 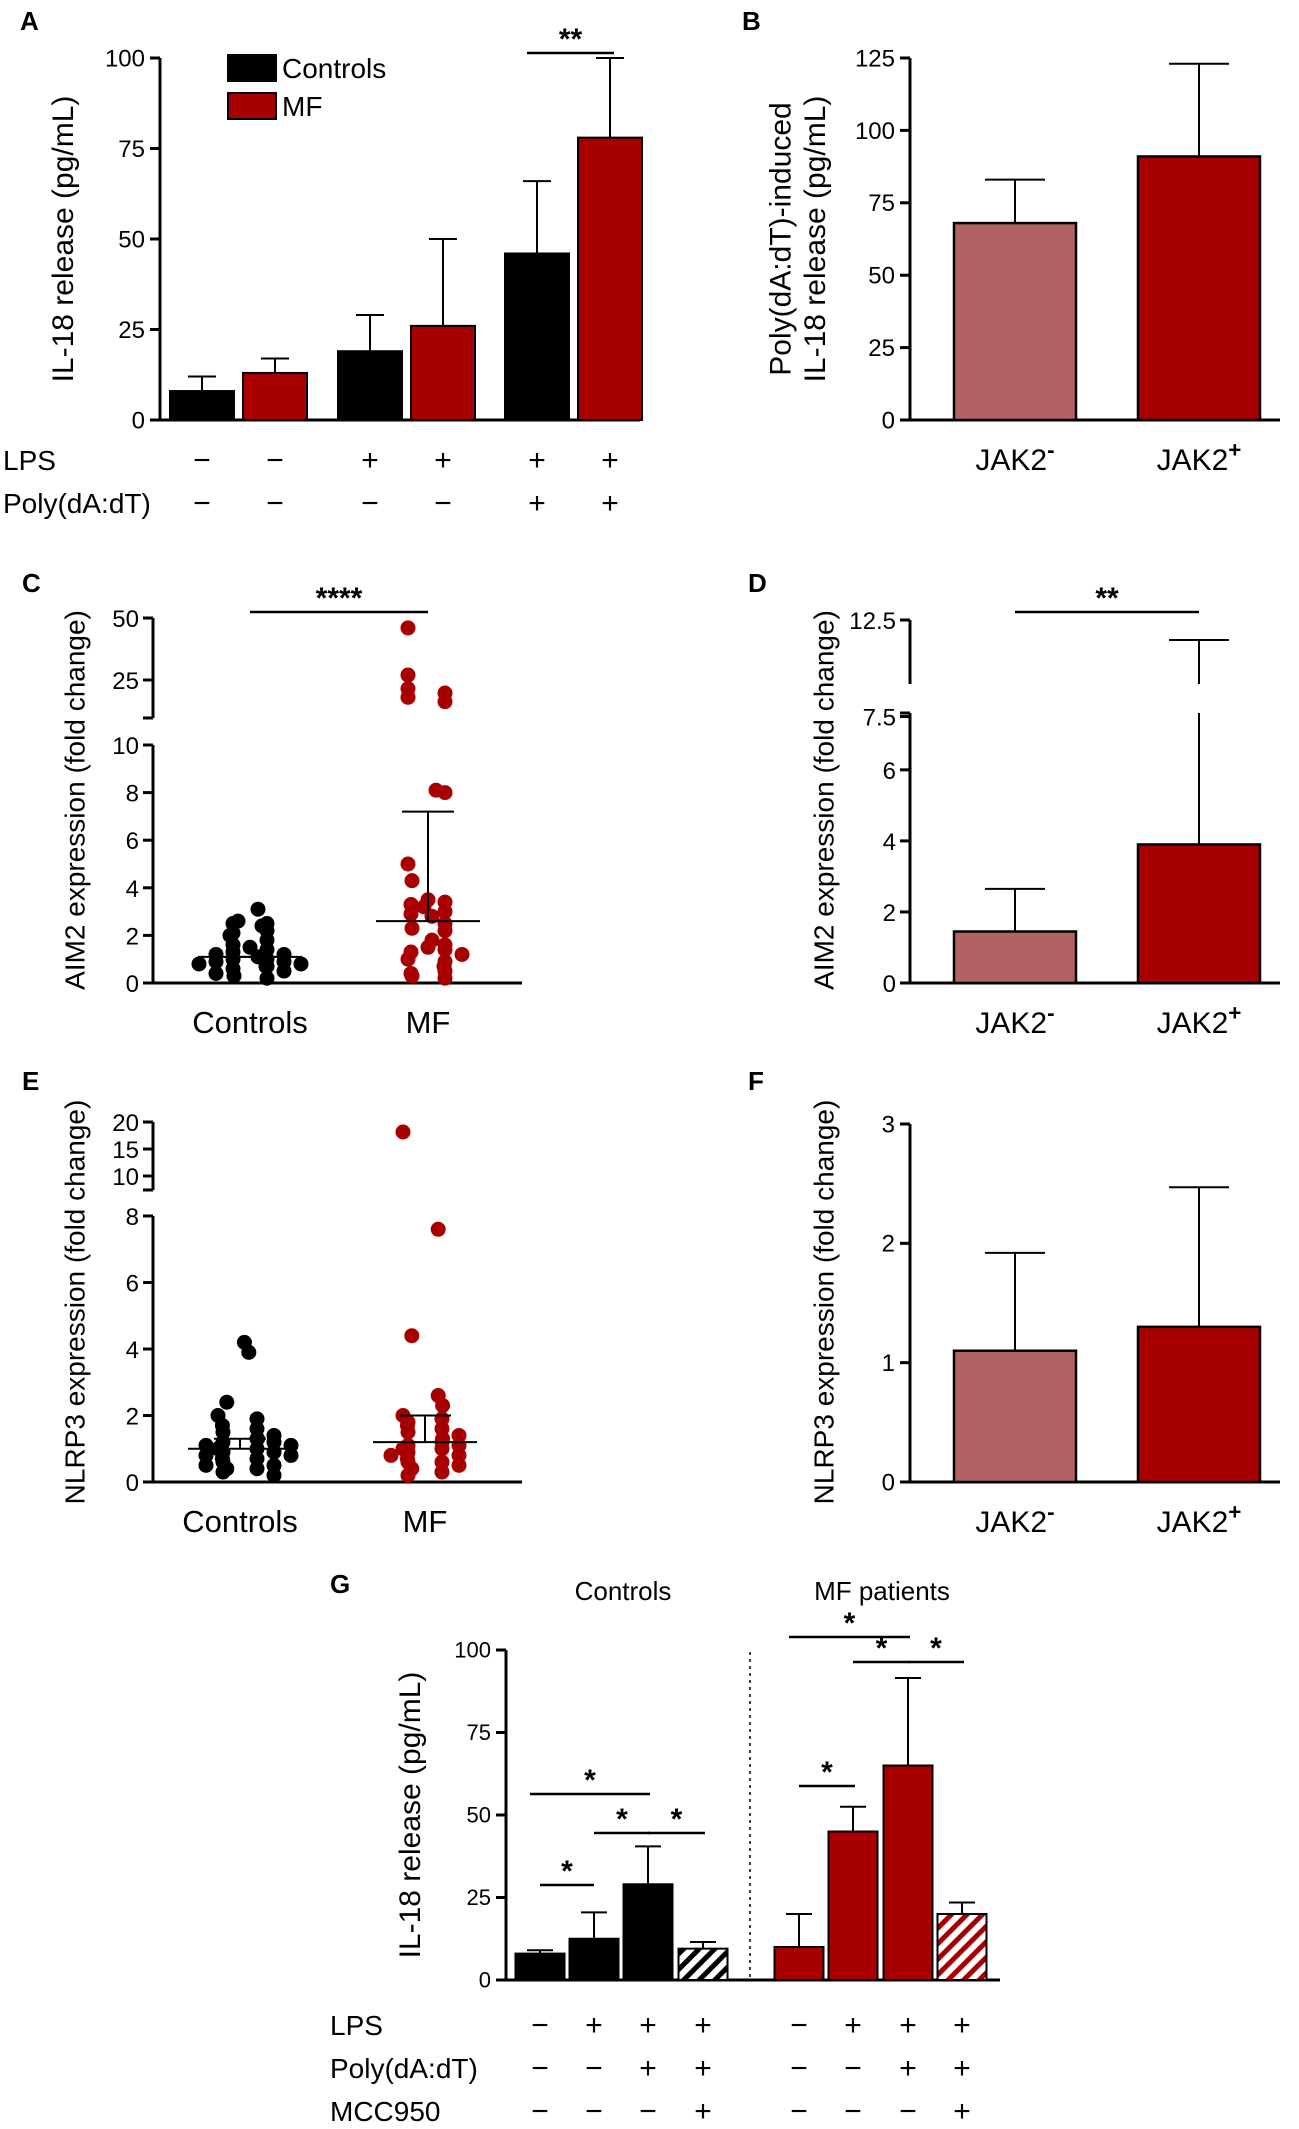 I want to click on y-tick-label: 8, so click(x=132, y=794).